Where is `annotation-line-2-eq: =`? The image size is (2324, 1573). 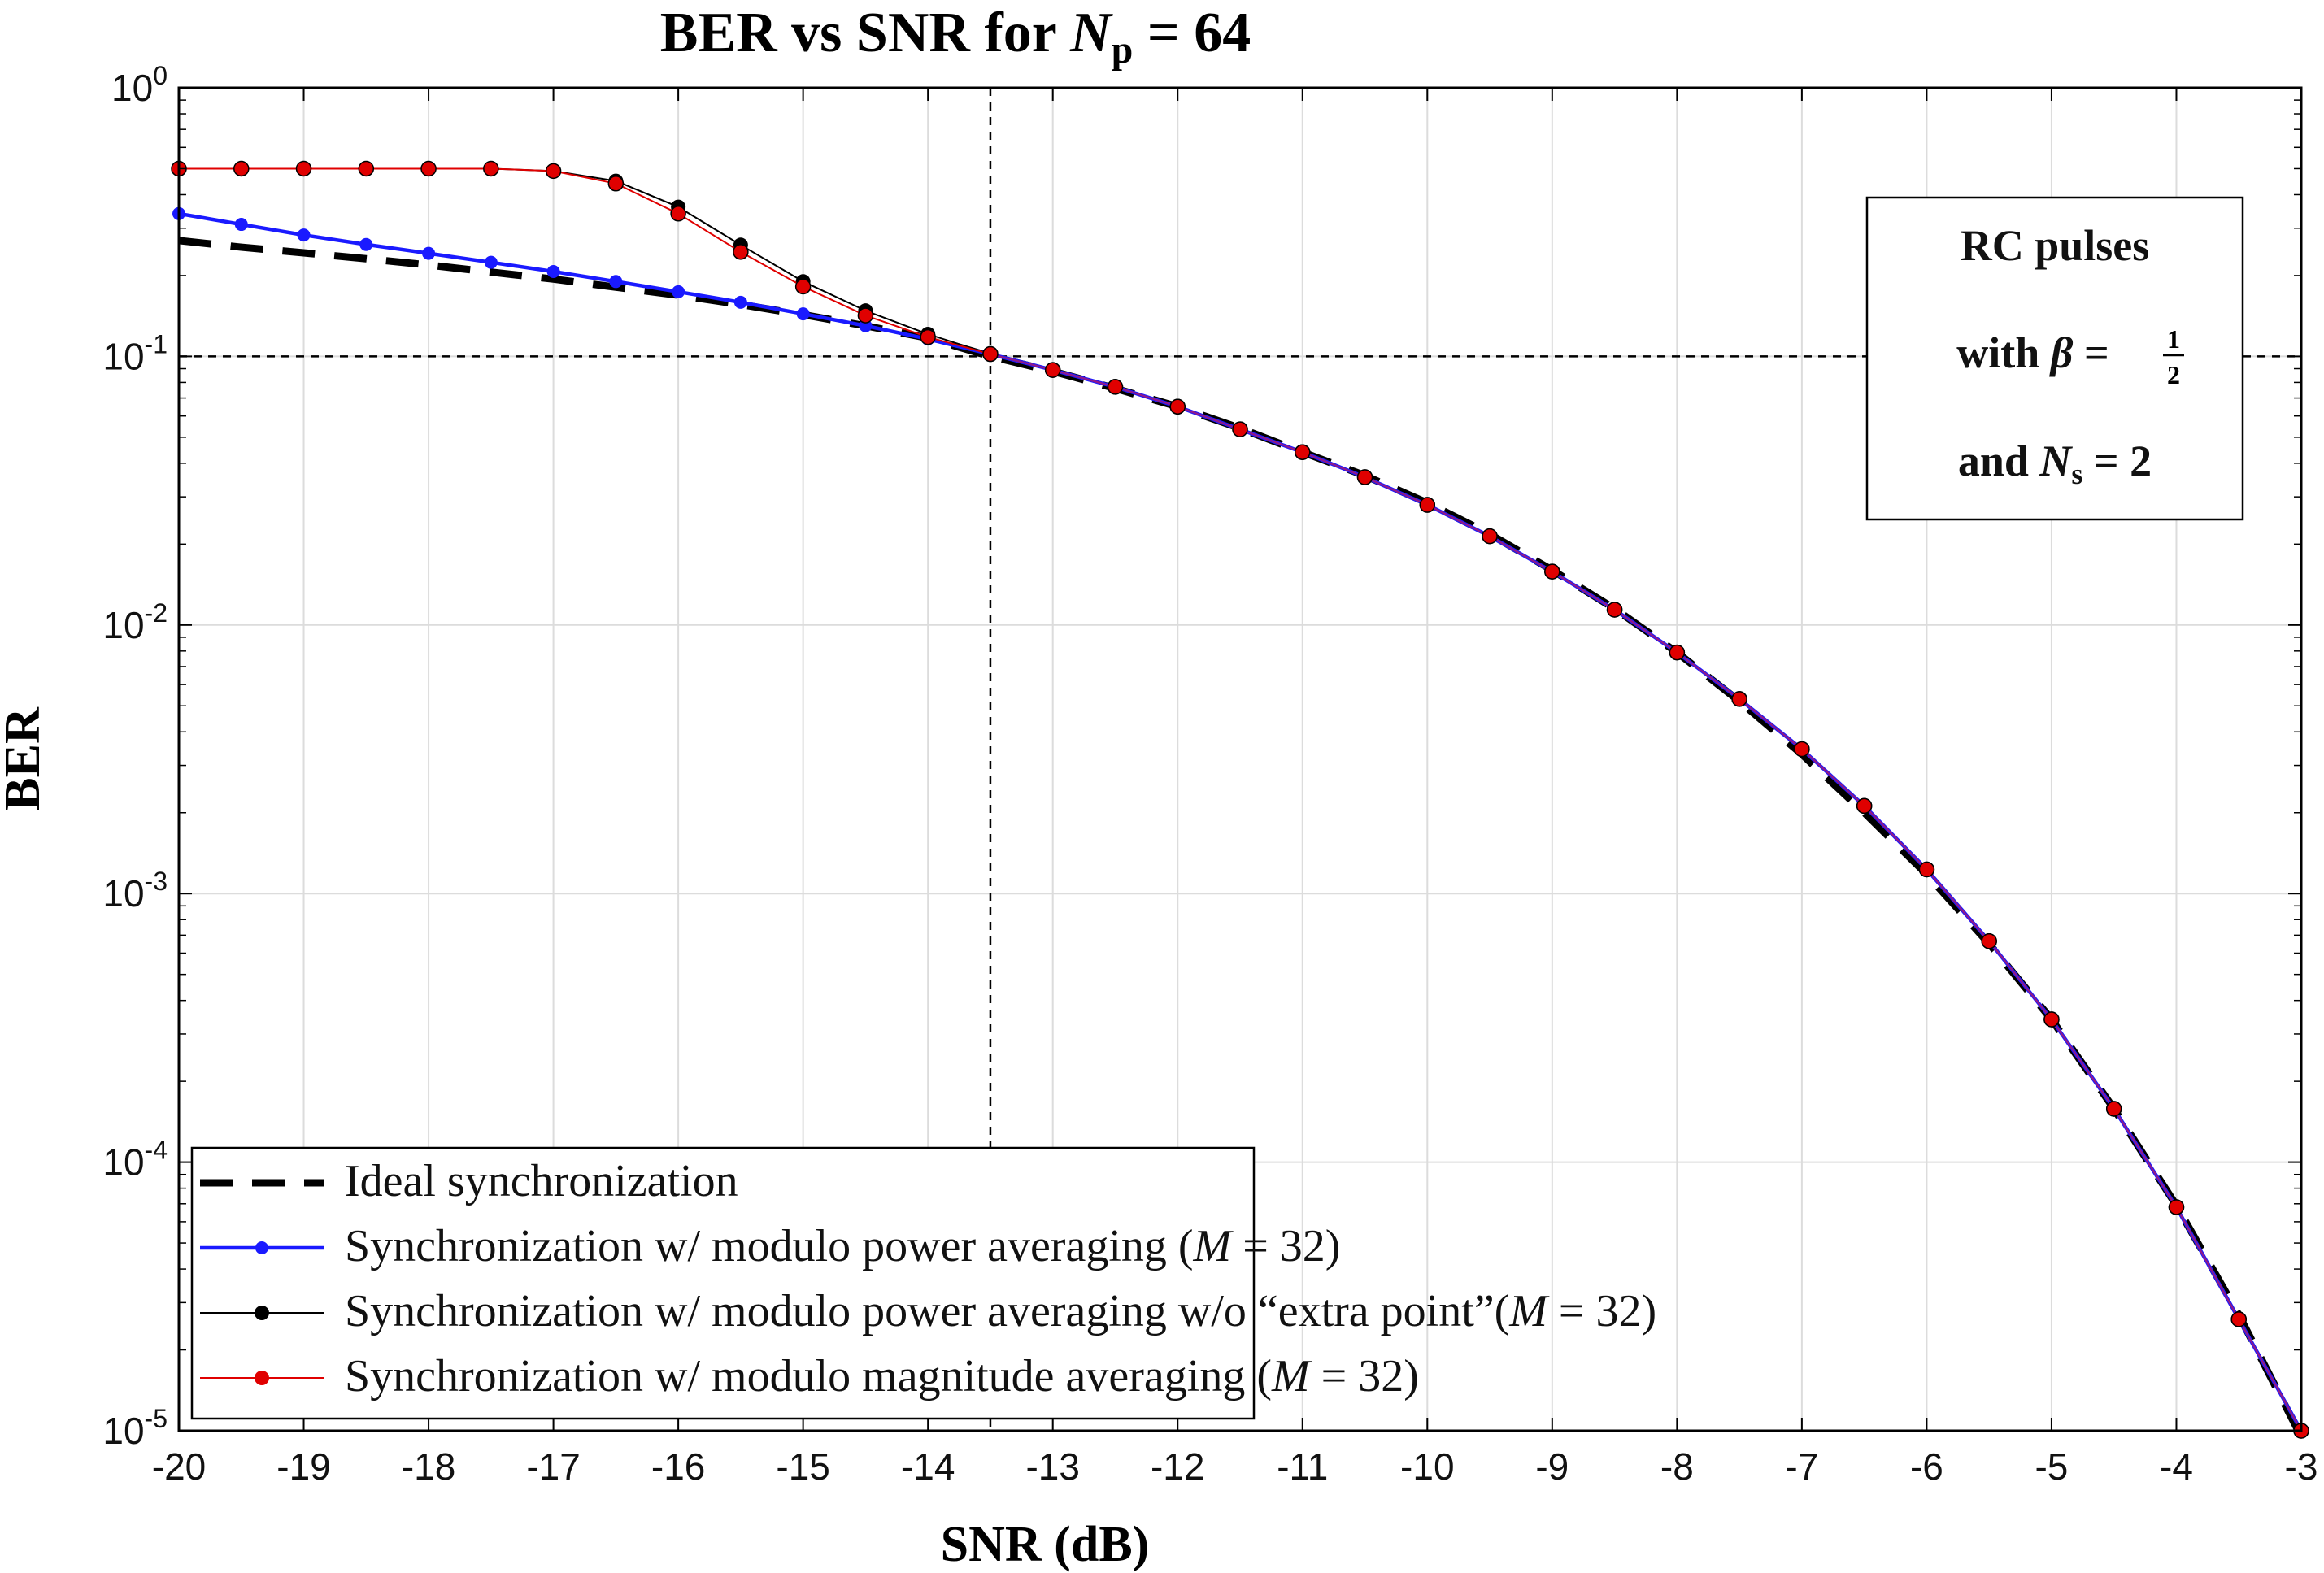
annotation-line-2-eq: = is located at coordinates (2091, 352).